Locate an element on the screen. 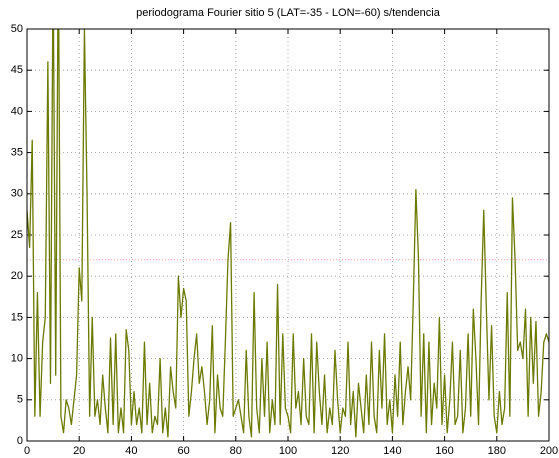  y-tick-label: 50 is located at coordinates (17, 29).